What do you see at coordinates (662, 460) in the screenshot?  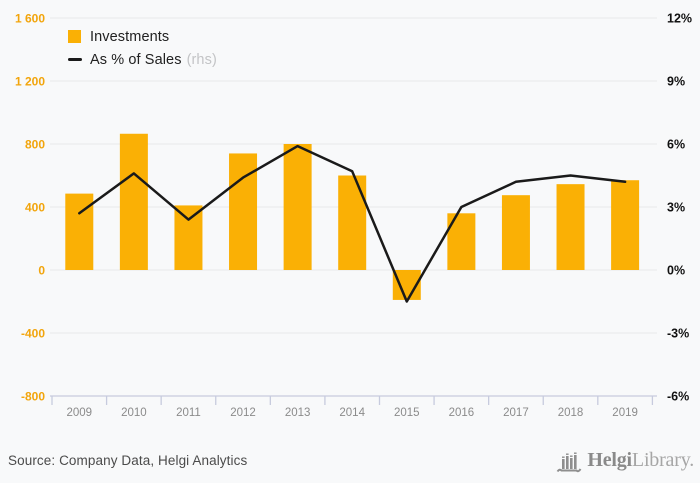 I see `logo-text-library: Library.` at bounding box center [662, 460].